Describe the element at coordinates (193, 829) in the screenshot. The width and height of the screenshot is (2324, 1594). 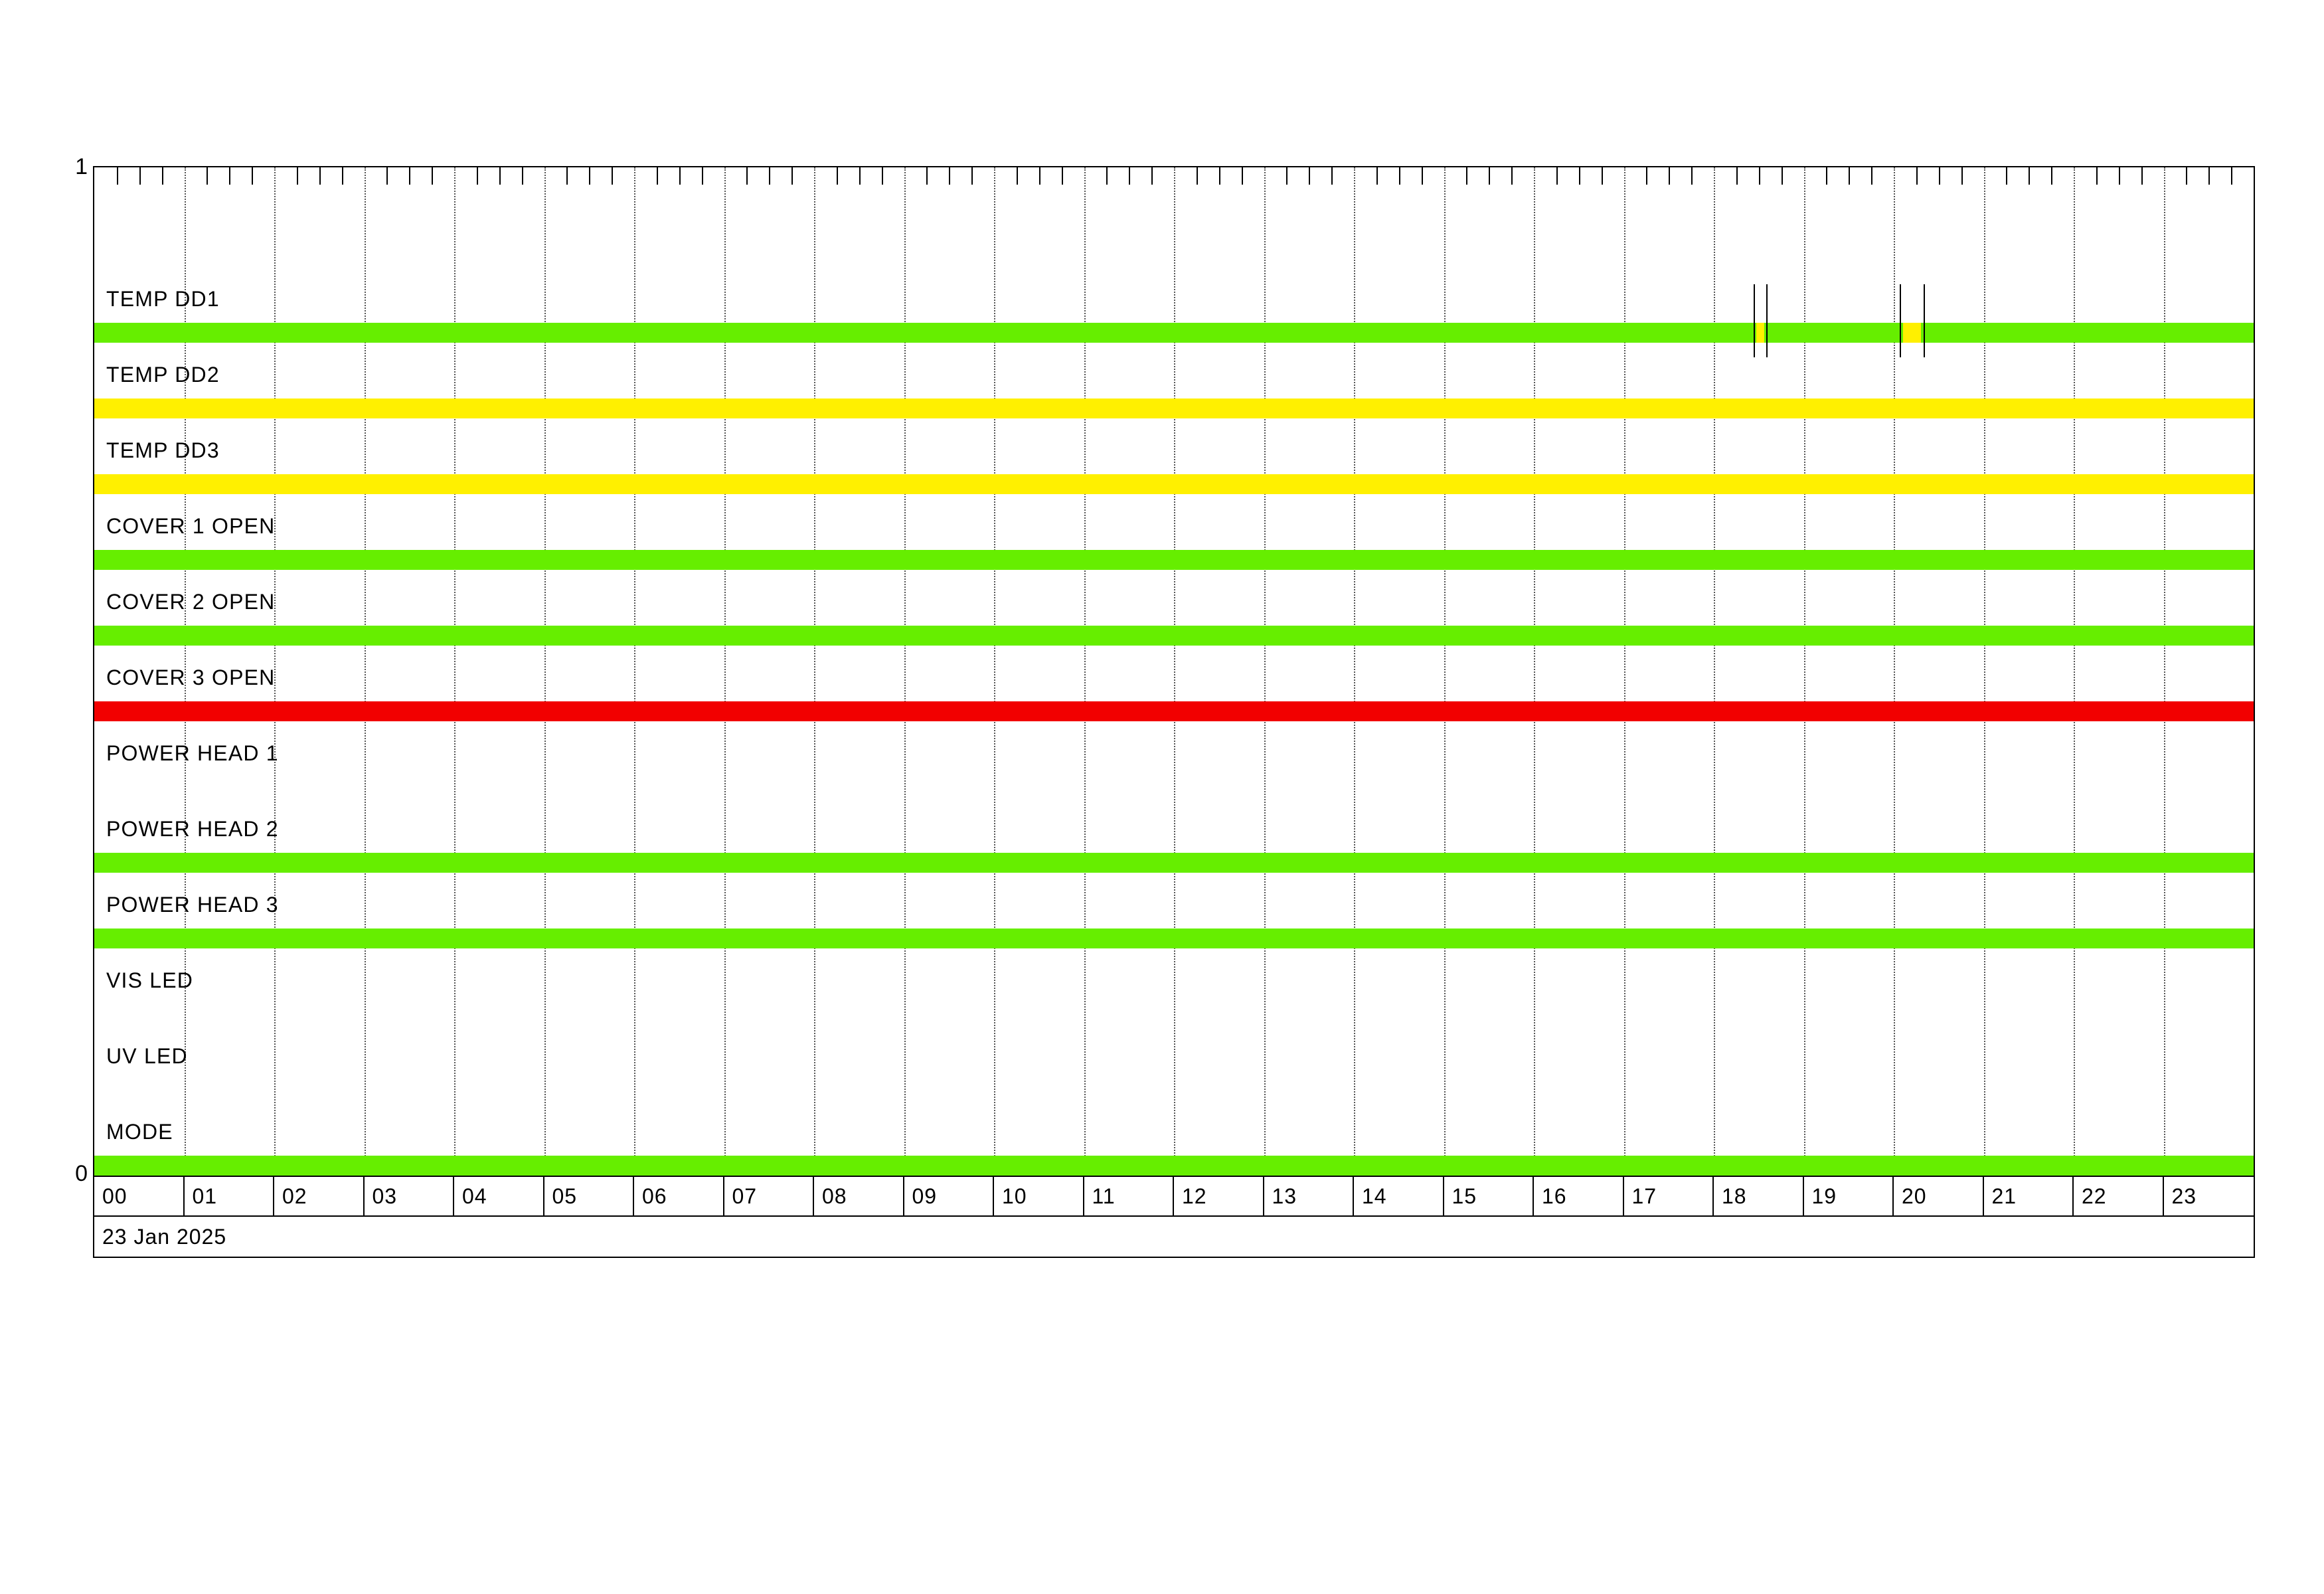
I see `channel-label-power-head-2: POWER HEAD 2` at that location.